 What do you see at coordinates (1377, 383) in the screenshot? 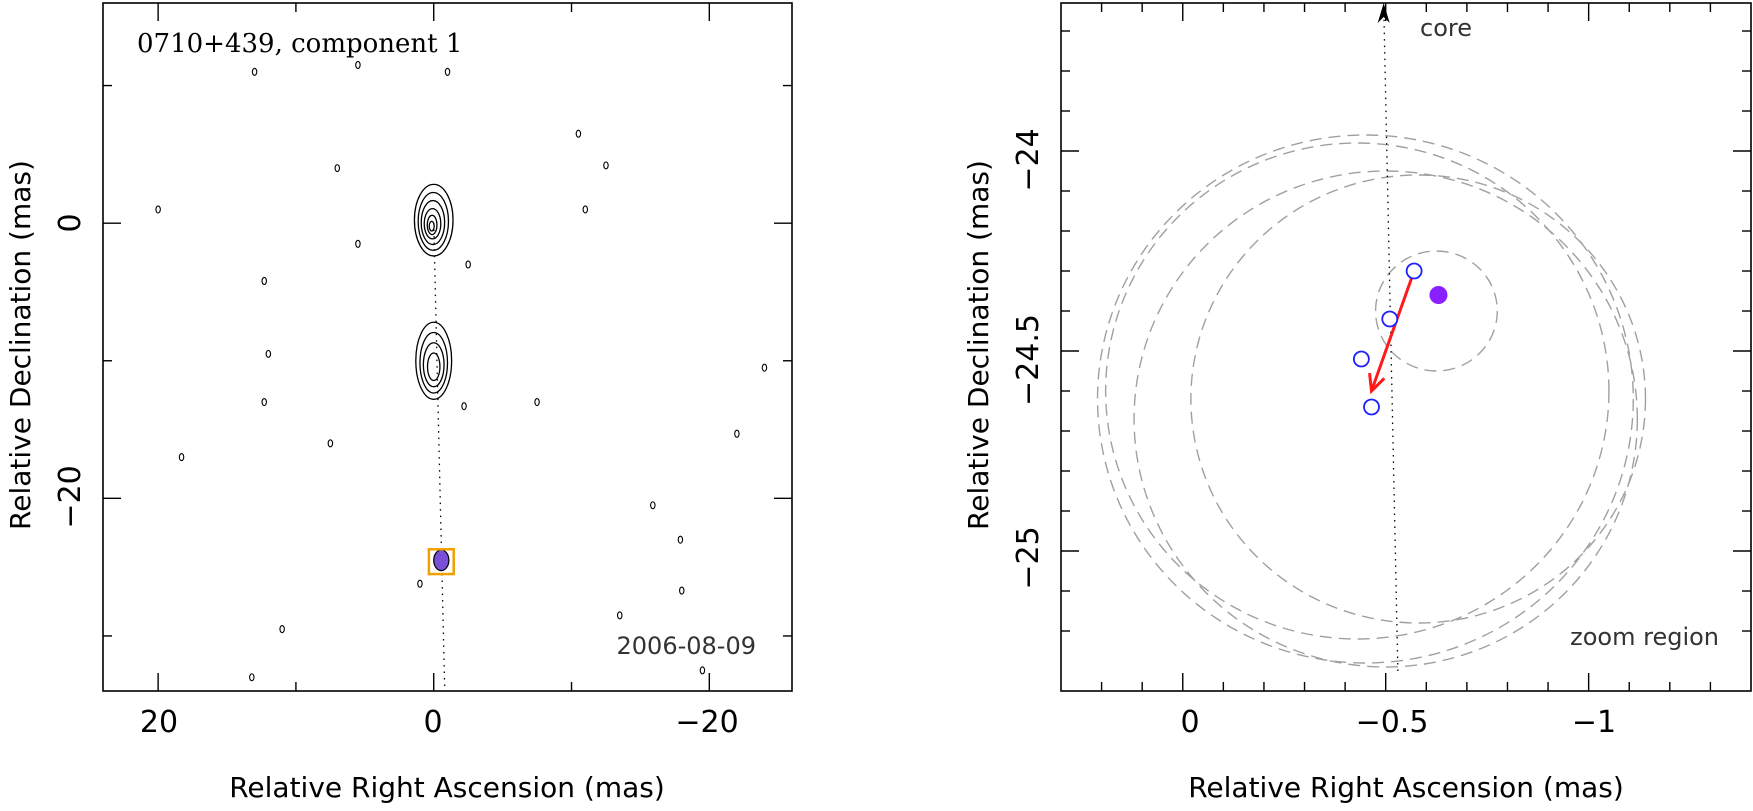
I see `motion-vector-arrowhead` at bounding box center [1377, 383].